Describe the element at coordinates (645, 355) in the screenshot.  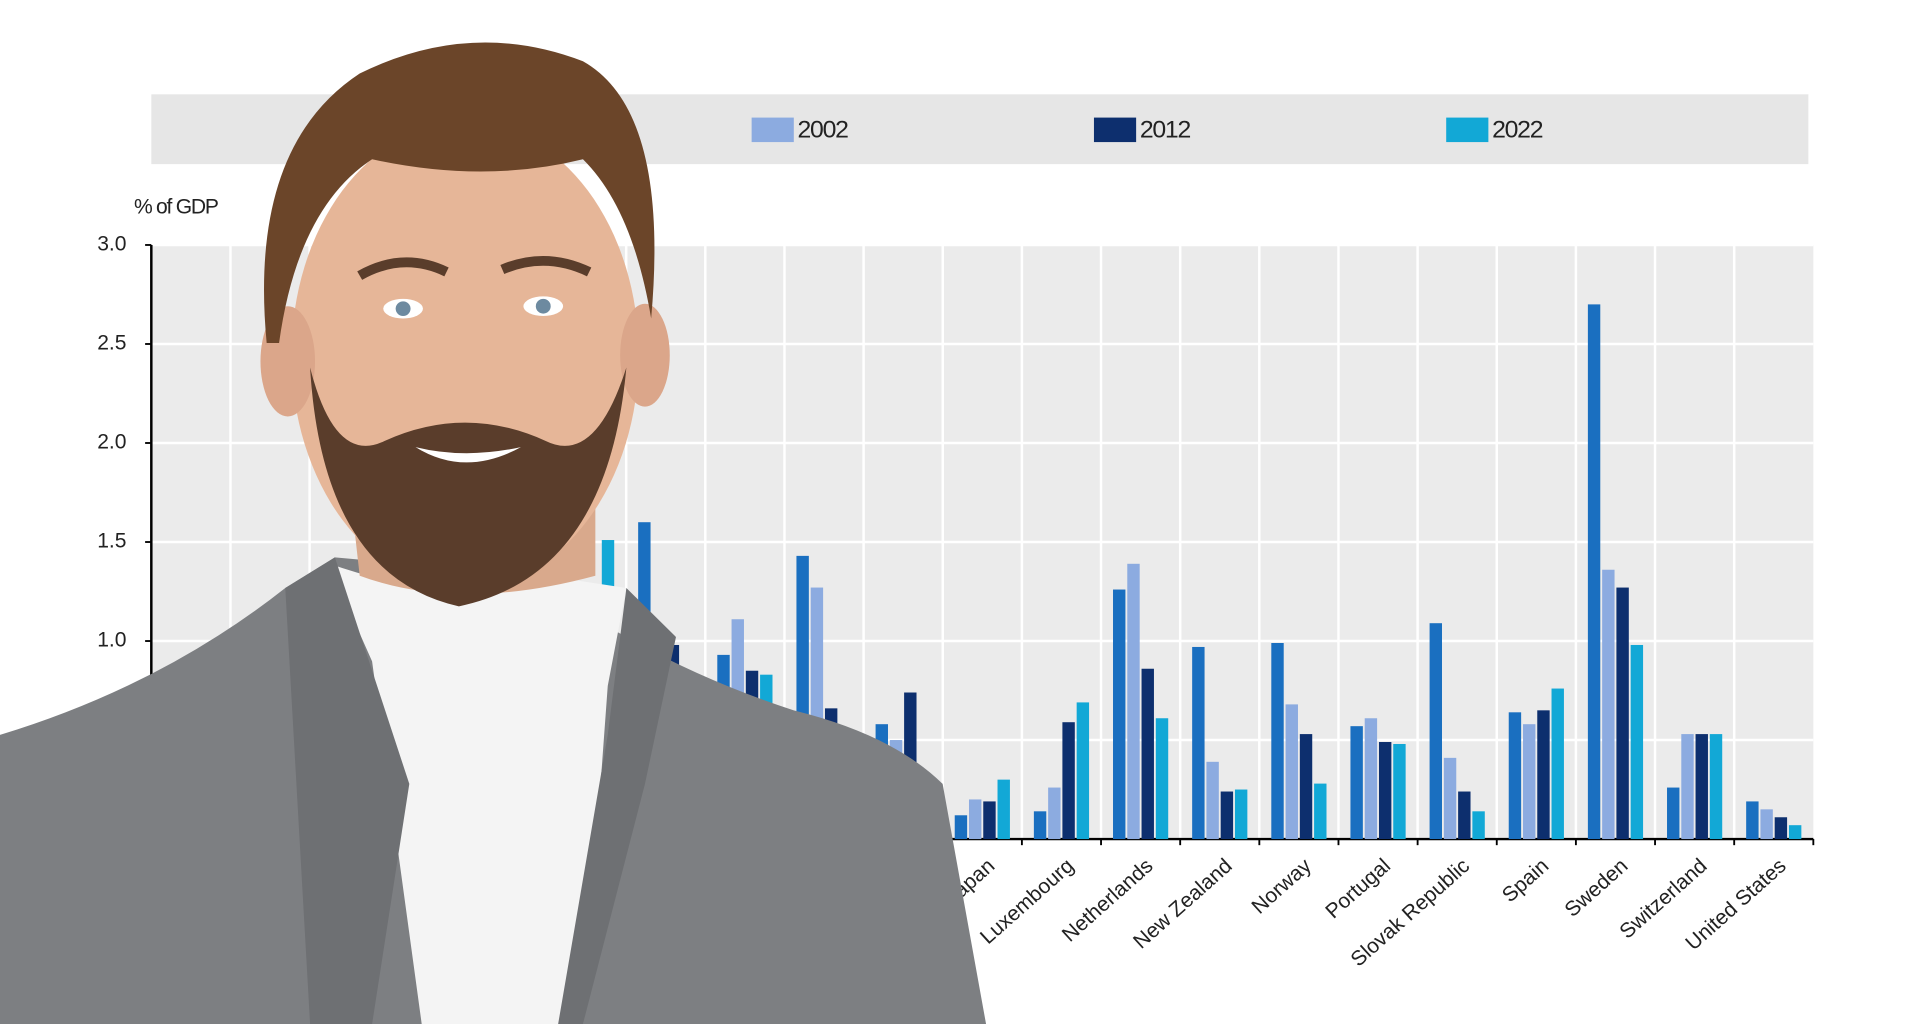
I see `ear-right` at that location.